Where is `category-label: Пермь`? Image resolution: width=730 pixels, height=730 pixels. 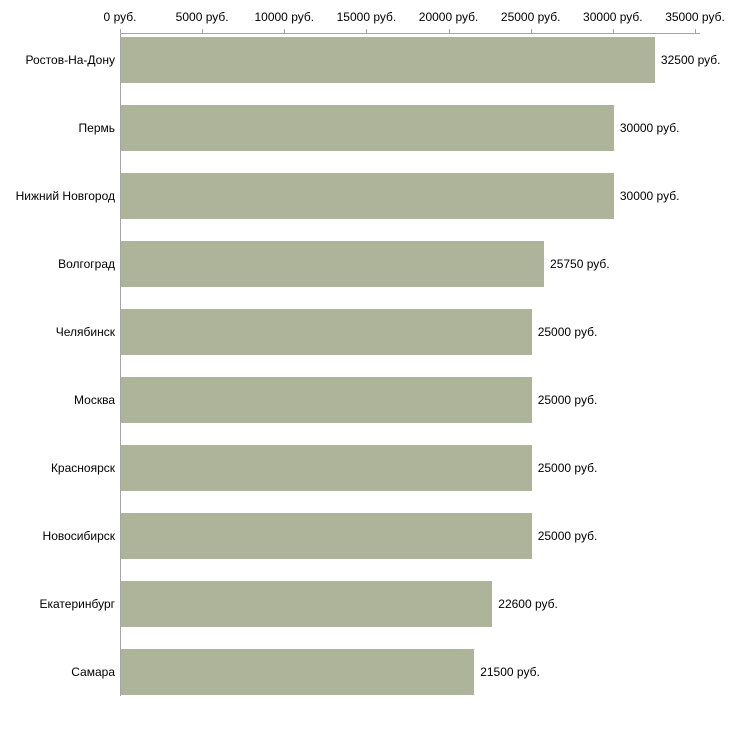 category-label: Пермь is located at coordinates (96, 128).